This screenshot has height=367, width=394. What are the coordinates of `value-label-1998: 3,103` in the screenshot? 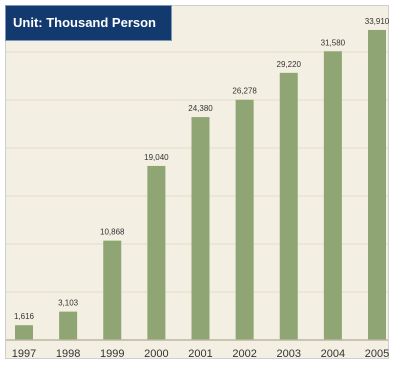 It's located at (68, 303).